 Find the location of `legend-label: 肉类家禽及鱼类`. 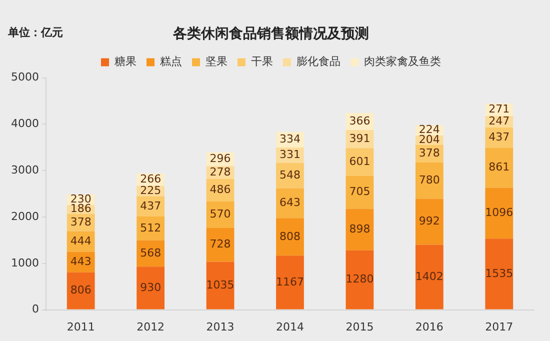

legend-label: 肉类家禽及鱼类 is located at coordinates (402, 61).